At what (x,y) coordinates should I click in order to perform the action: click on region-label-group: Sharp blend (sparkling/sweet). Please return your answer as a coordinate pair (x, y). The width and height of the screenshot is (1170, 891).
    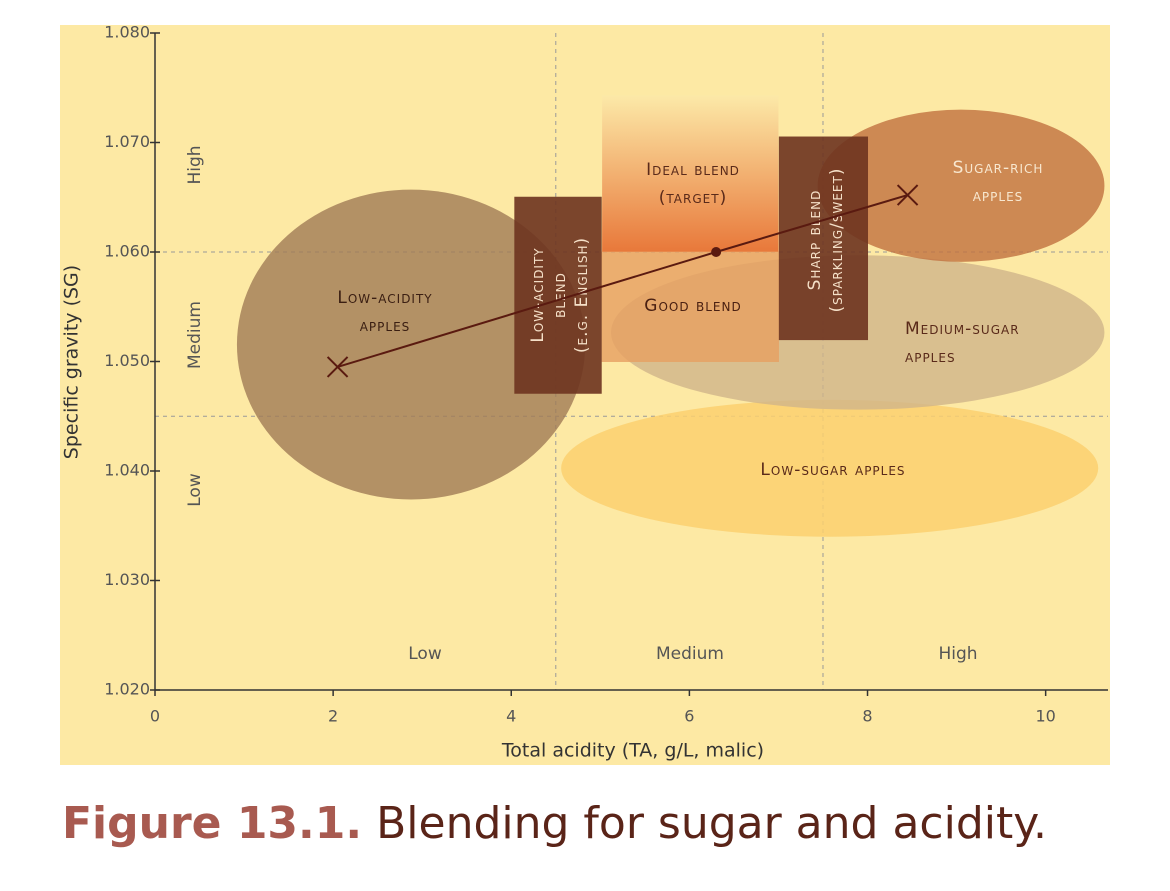
    Looking at the image, I should click on (826, 240).